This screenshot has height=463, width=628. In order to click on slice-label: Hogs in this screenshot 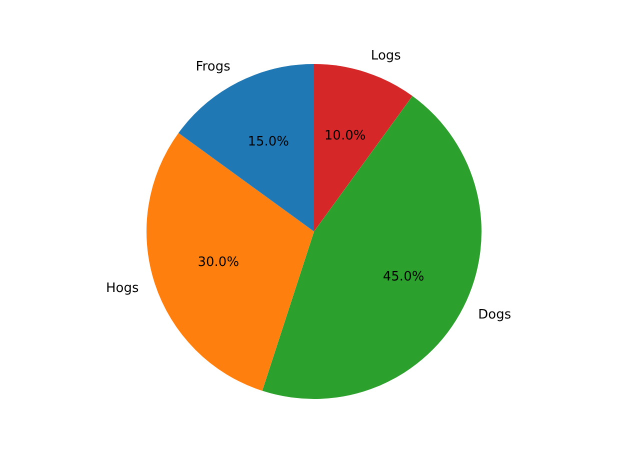, I will do `click(122, 288)`.